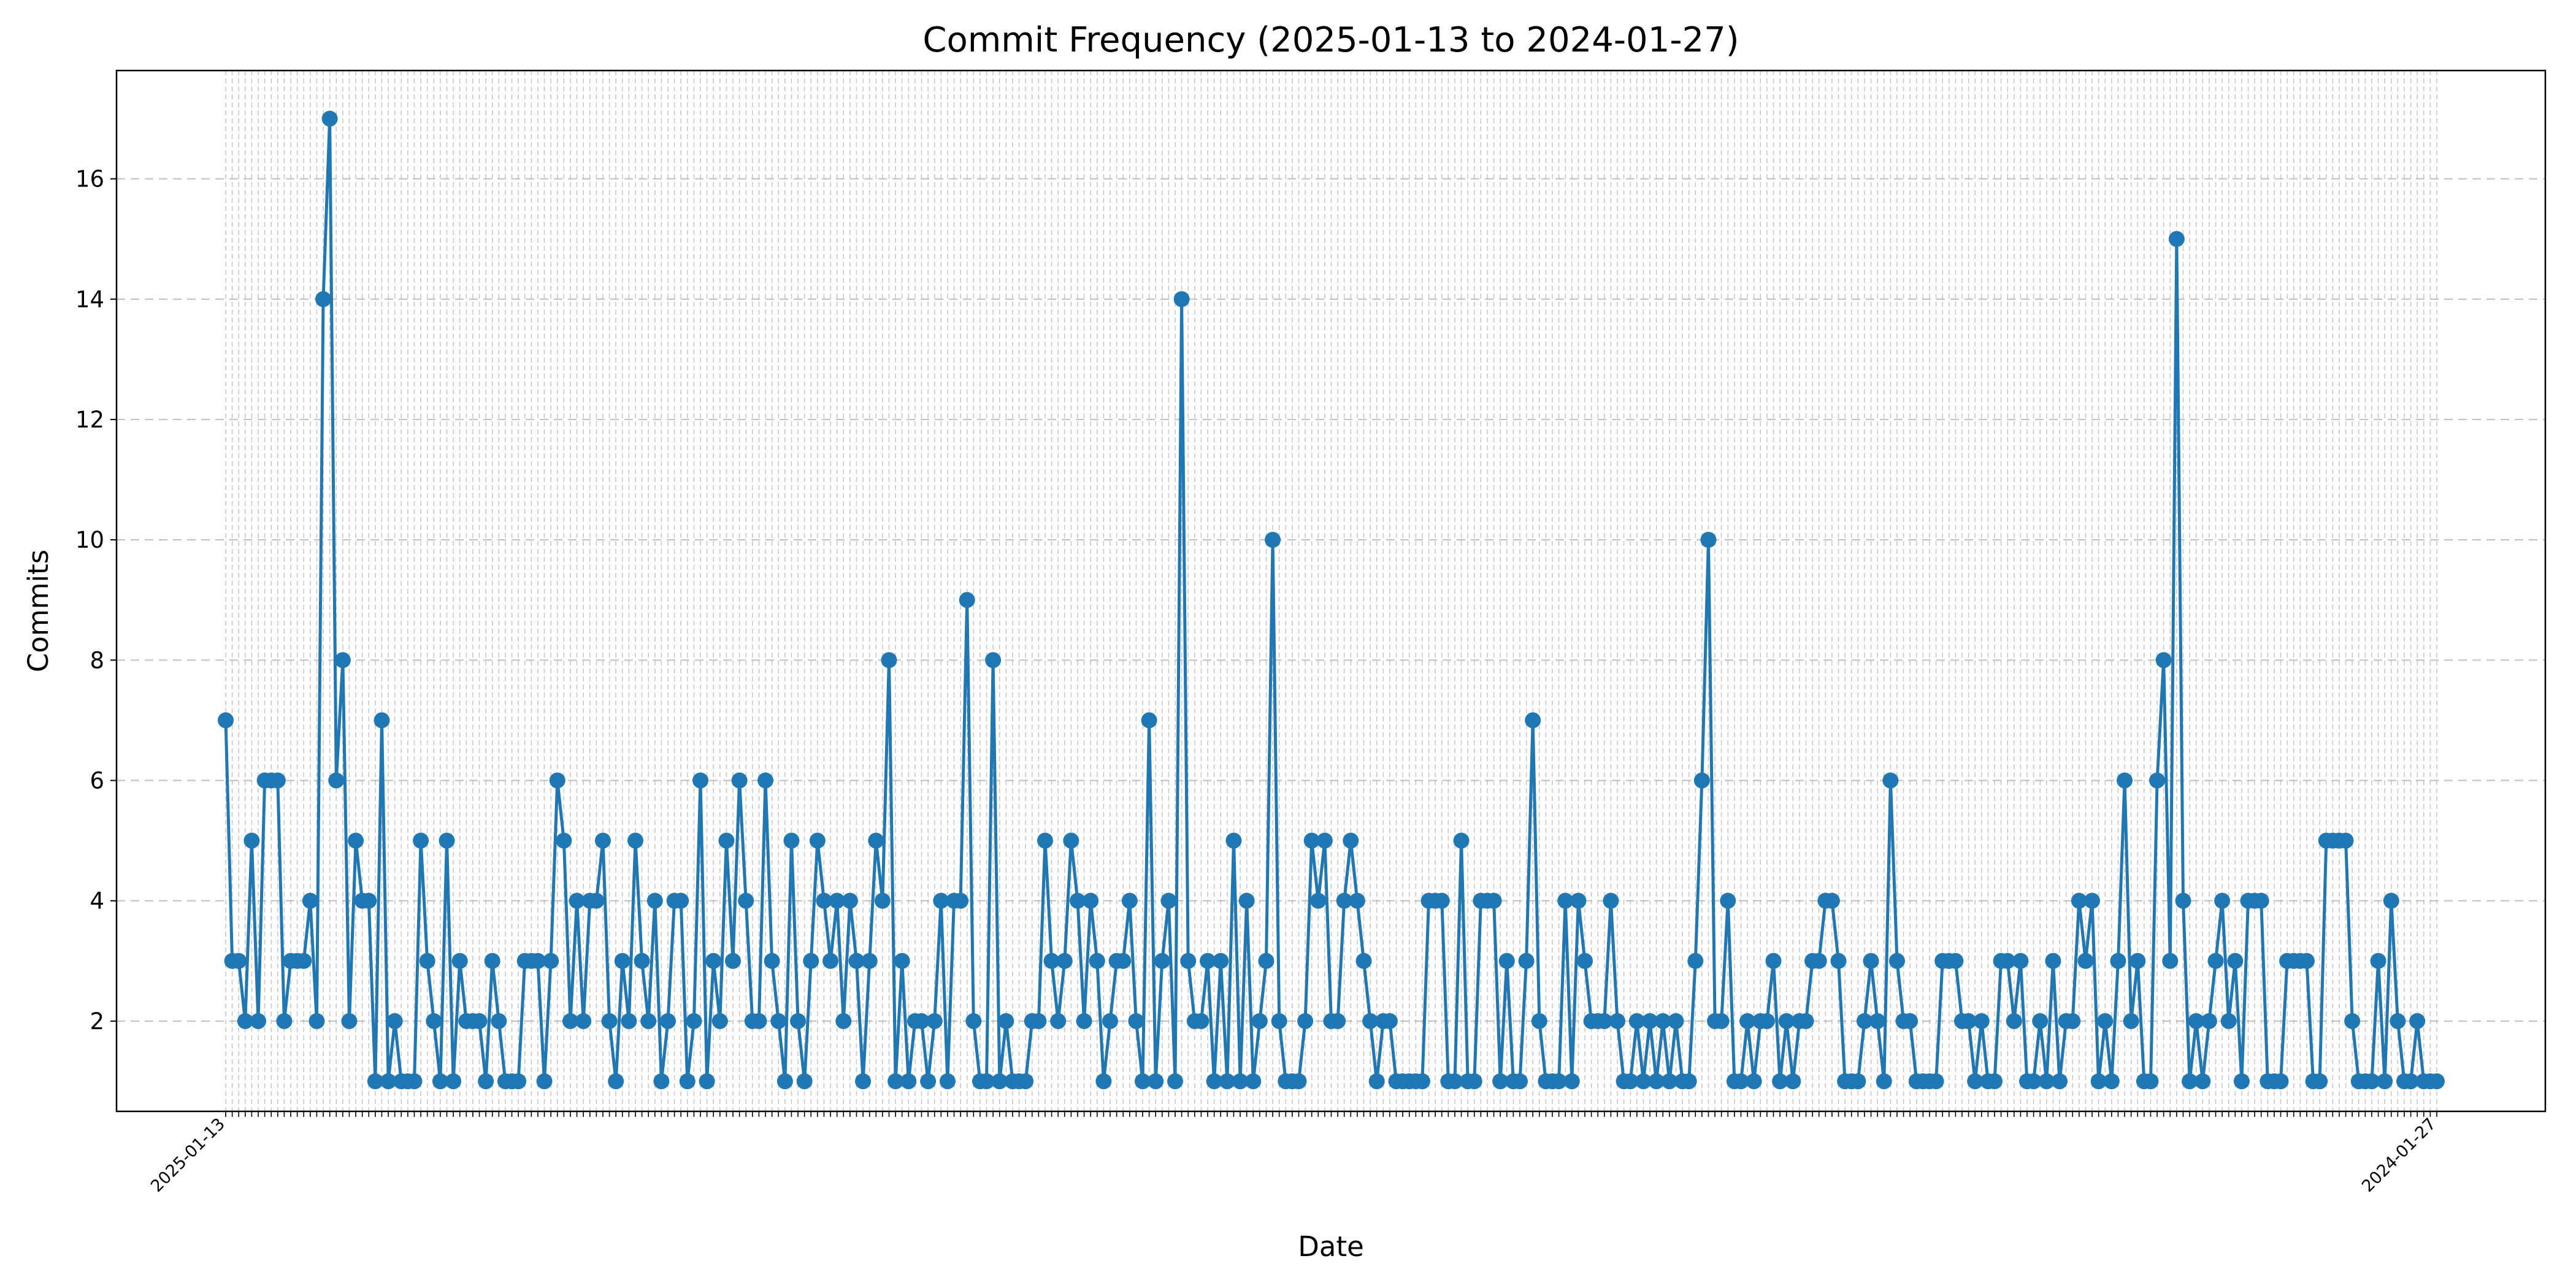 The height and width of the screenshot is (1288, 2576). What do you see at coordinates (38, 611) in the screenshot?
I see `y-axis-label: Commits` at bounding box center [38, 611].